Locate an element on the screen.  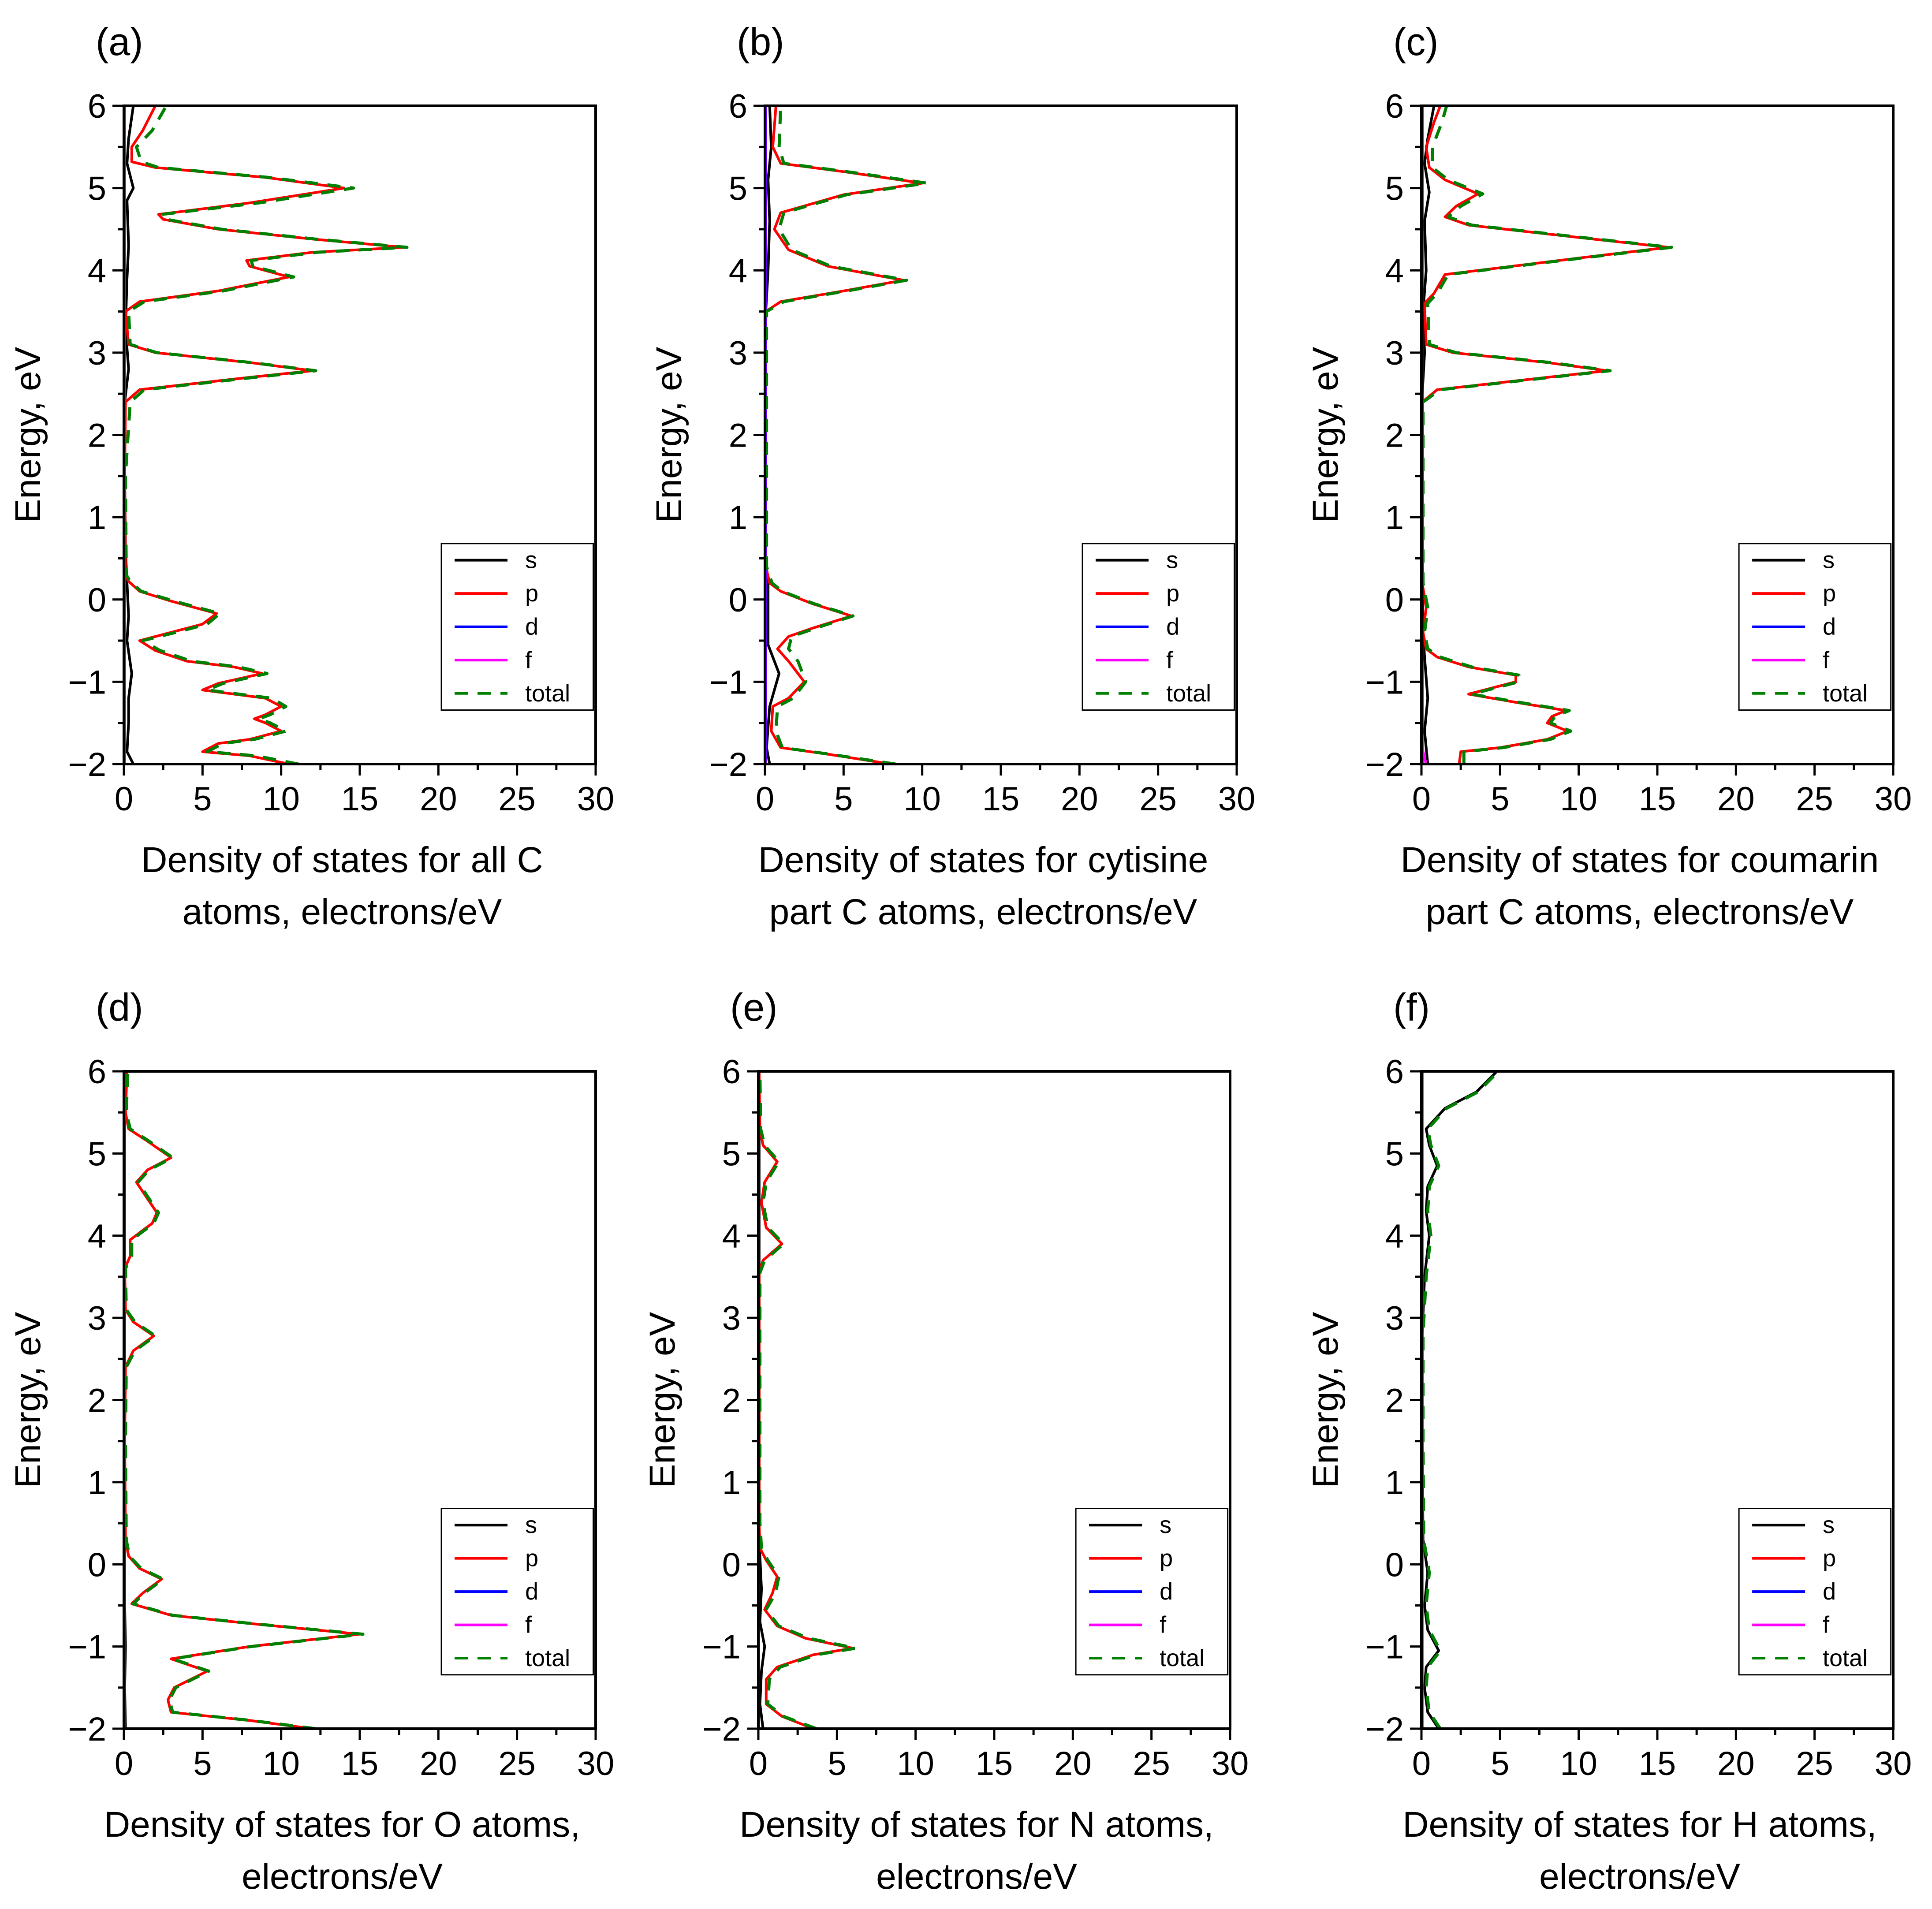
y-tick-label: 5 is located at coordinates (738, 189).